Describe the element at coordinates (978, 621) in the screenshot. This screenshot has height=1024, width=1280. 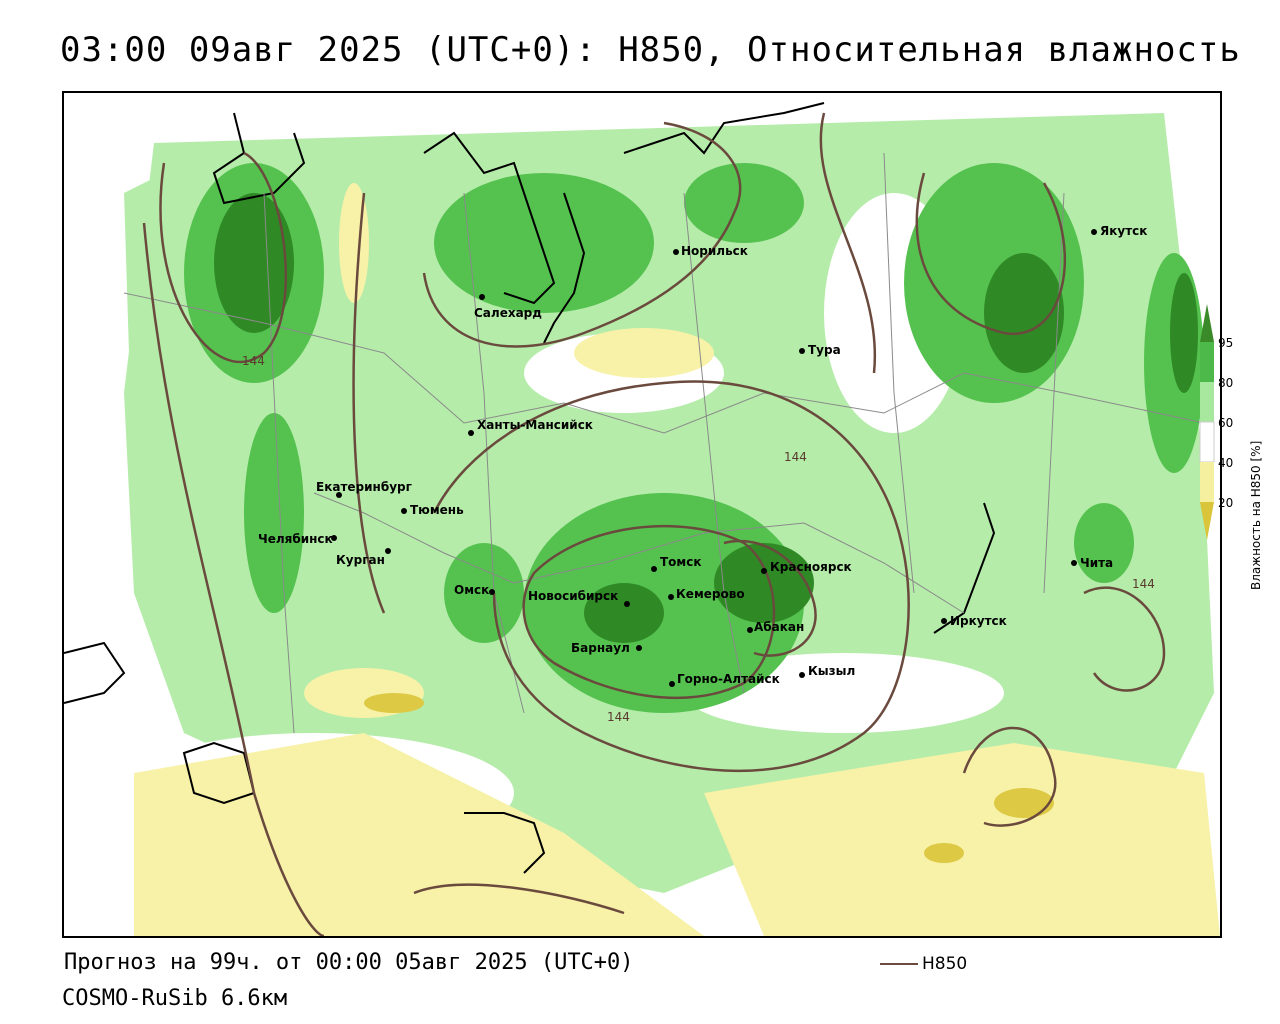
I see `city-label: Иркутск` at that location.